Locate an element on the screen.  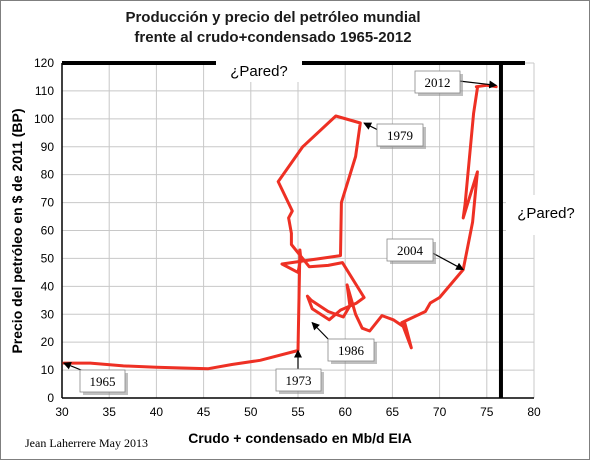
x-tick-label-45: 45 is located at coordinates (204, 412).